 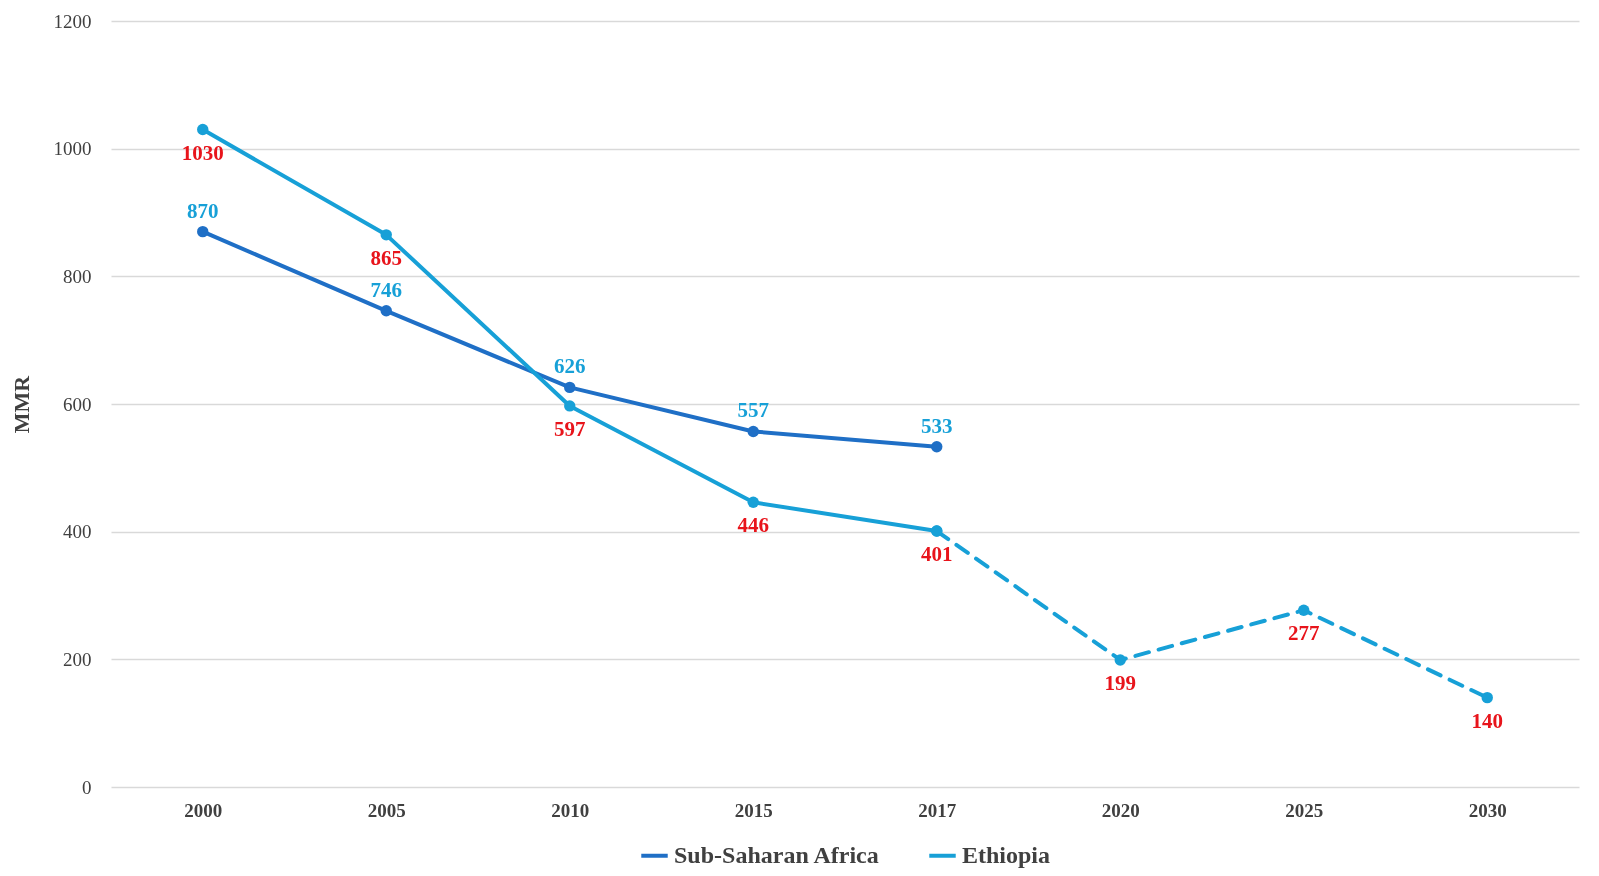 I want to click on data-label: 746, so click(x=386, y=289).